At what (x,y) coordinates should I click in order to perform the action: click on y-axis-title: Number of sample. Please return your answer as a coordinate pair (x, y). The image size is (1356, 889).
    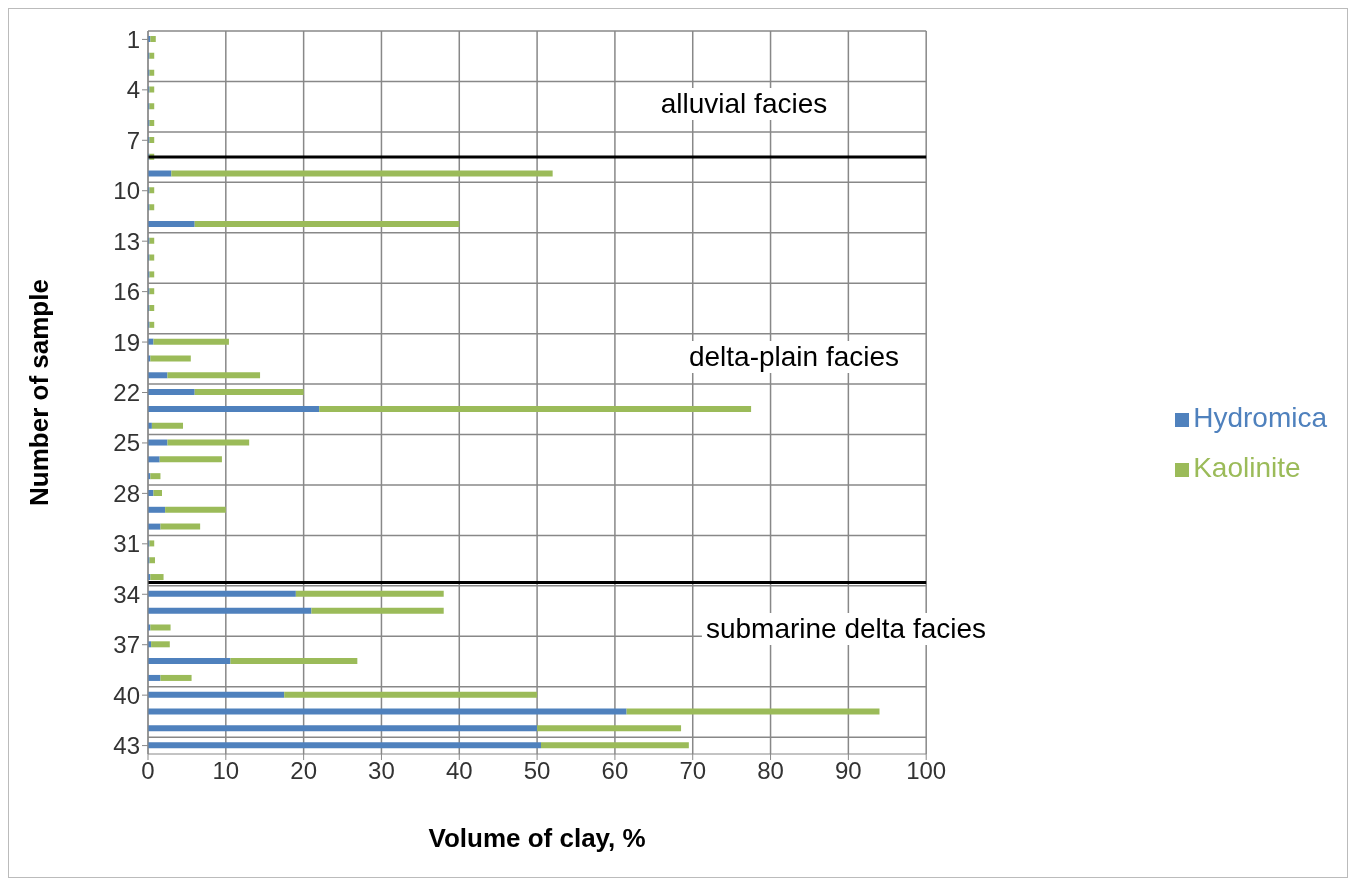
    Looking at the image, I should click on (39, 392).